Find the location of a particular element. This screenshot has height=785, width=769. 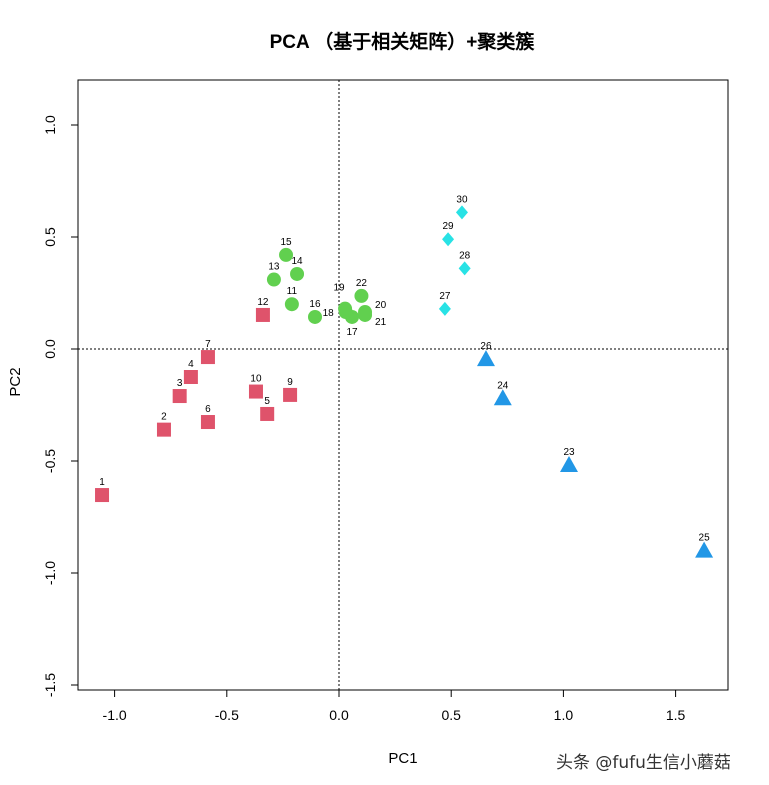

y-tick-label: -0.5 is located at coordinates (50, 461).